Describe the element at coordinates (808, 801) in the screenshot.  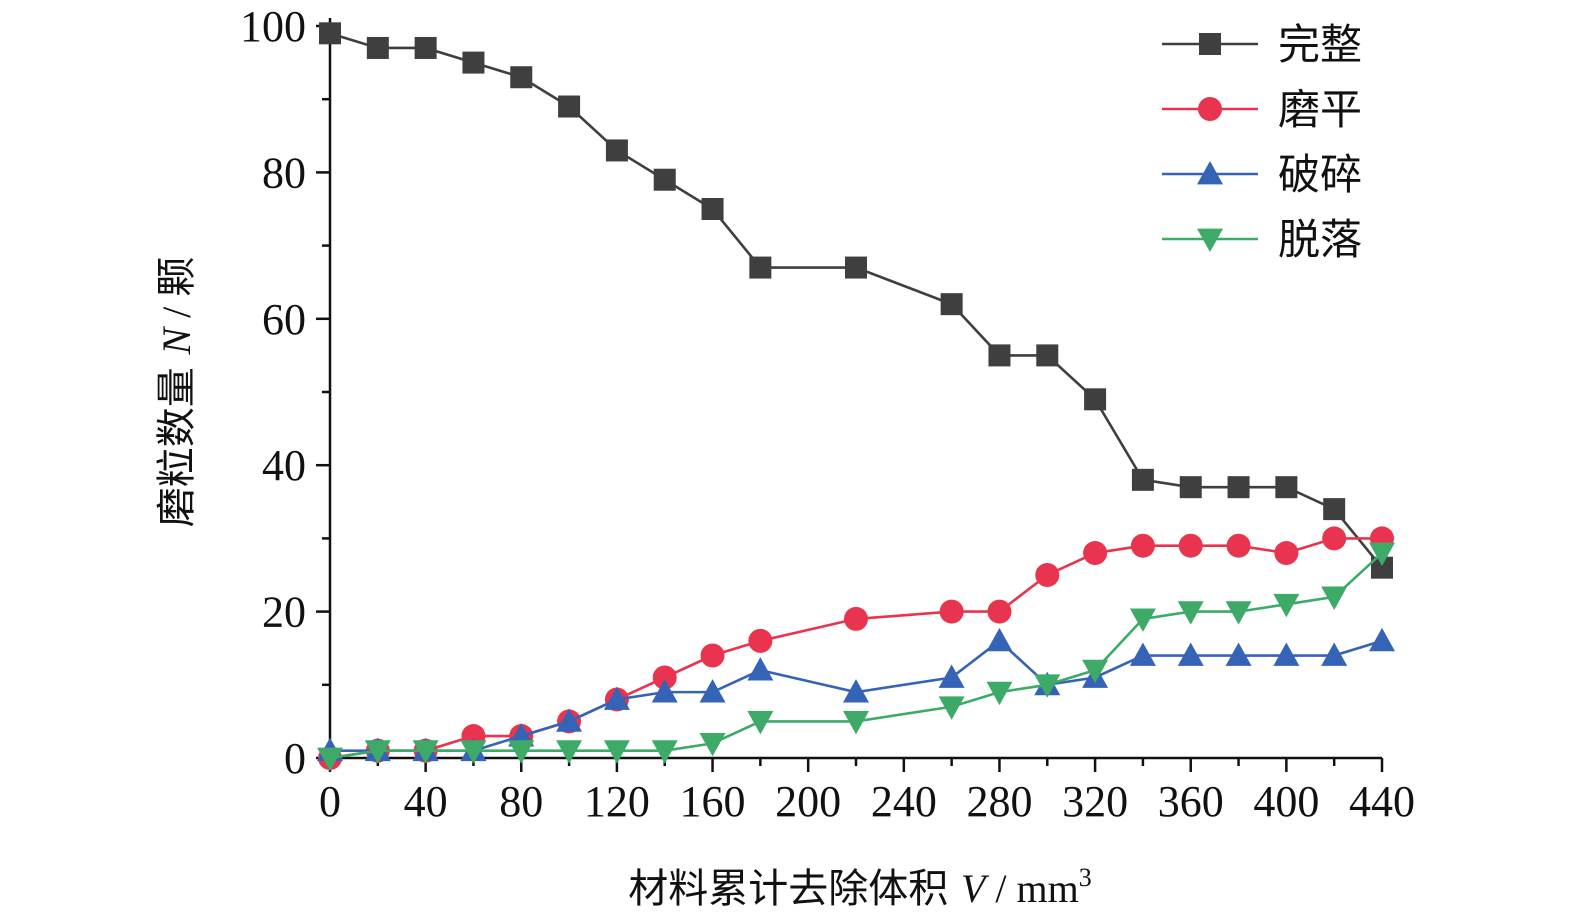
I see `x-tick-label: 200` at that location.